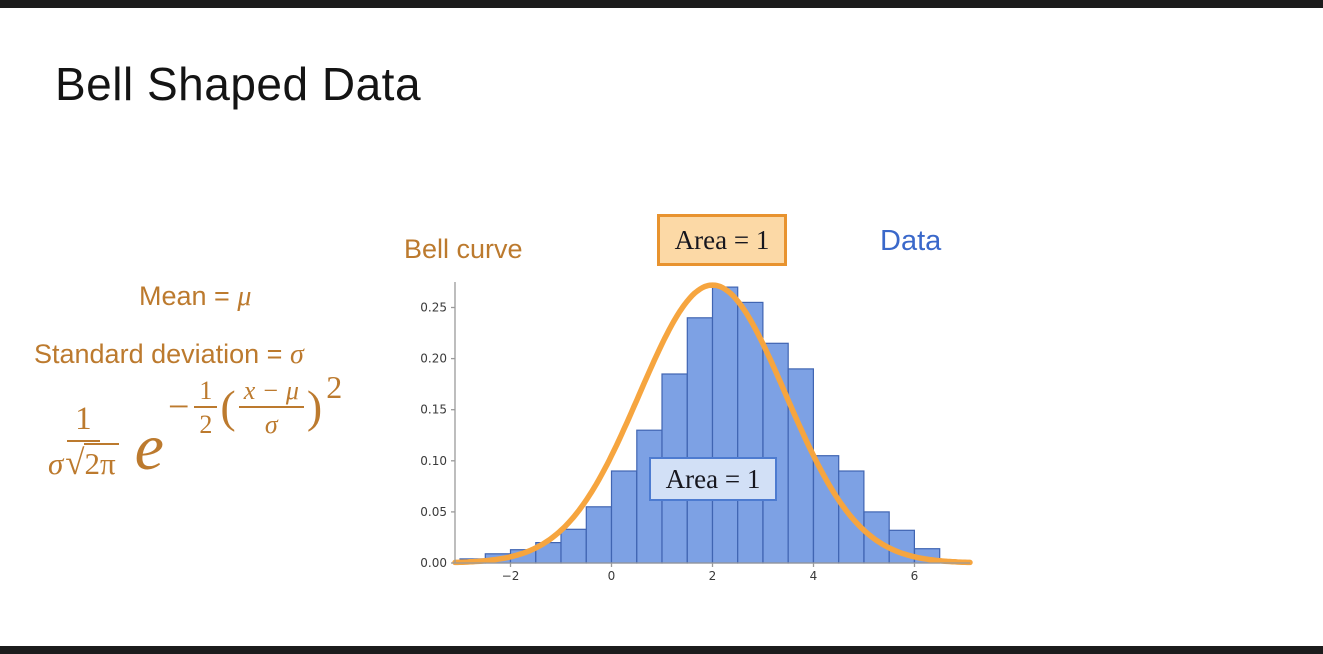  Describe the element at coordinates (433, 410) in the screenshot. I see `y-tick-label: 0.15` at that location.